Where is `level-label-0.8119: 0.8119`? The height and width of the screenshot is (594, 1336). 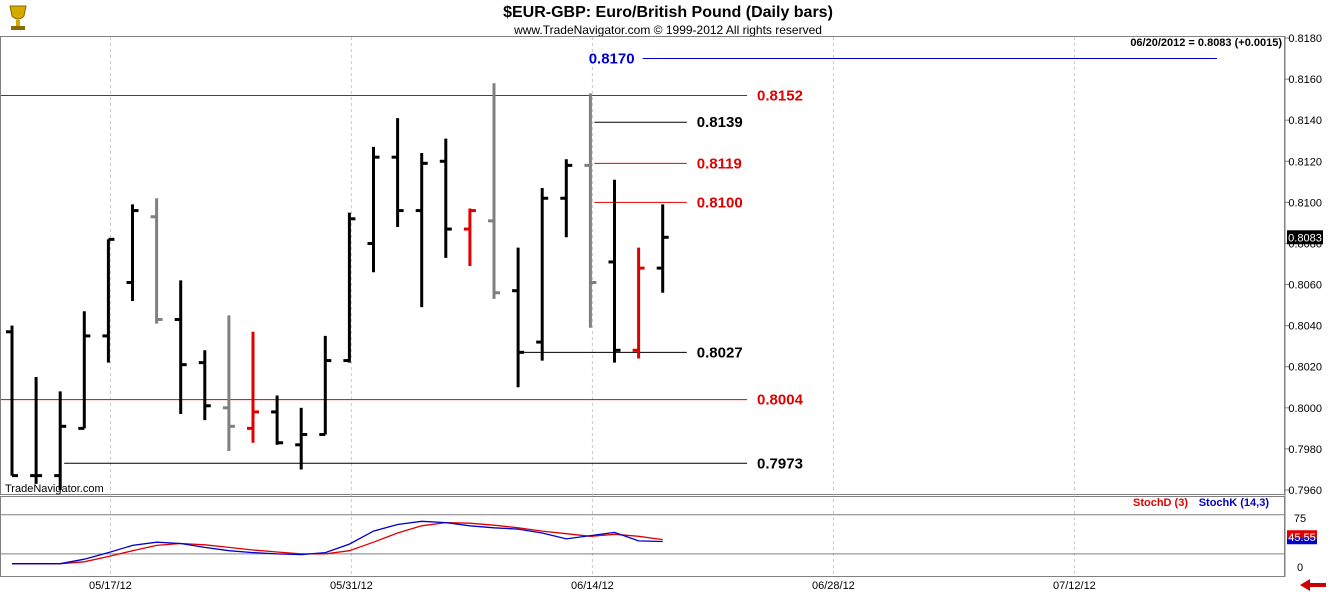
level-label-0.8119: 0.8119 is located at coordinates (719, 163).